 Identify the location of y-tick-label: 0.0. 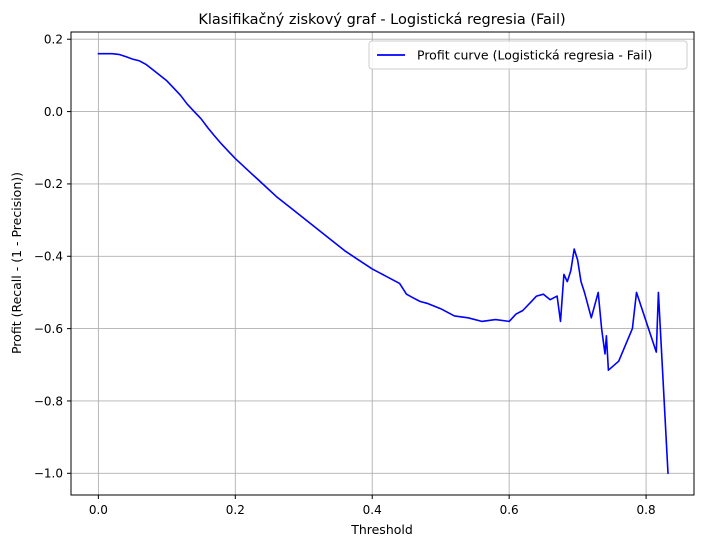
(53, 112).